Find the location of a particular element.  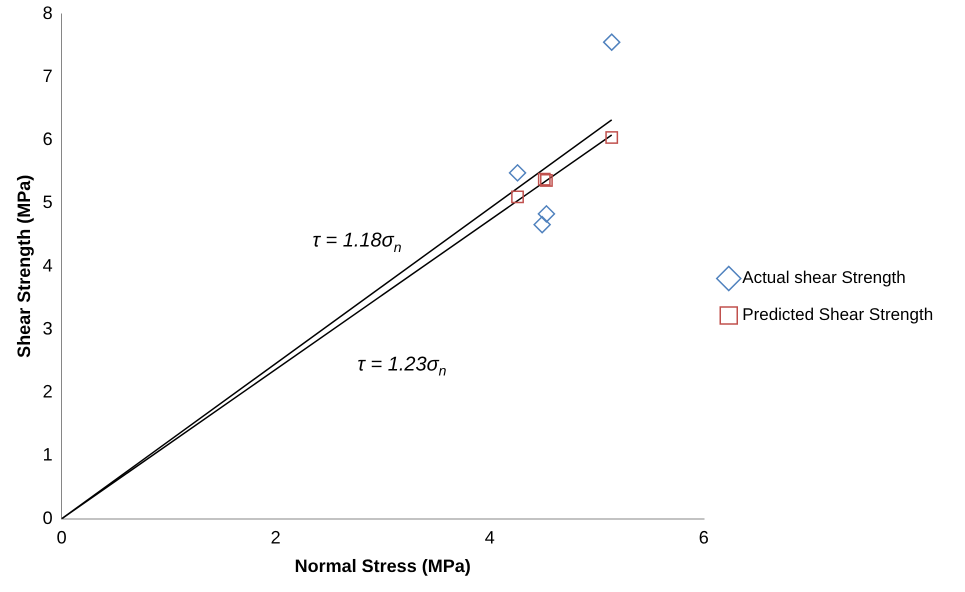

y-tick-label: 7 is located at coordinates (47, 76).